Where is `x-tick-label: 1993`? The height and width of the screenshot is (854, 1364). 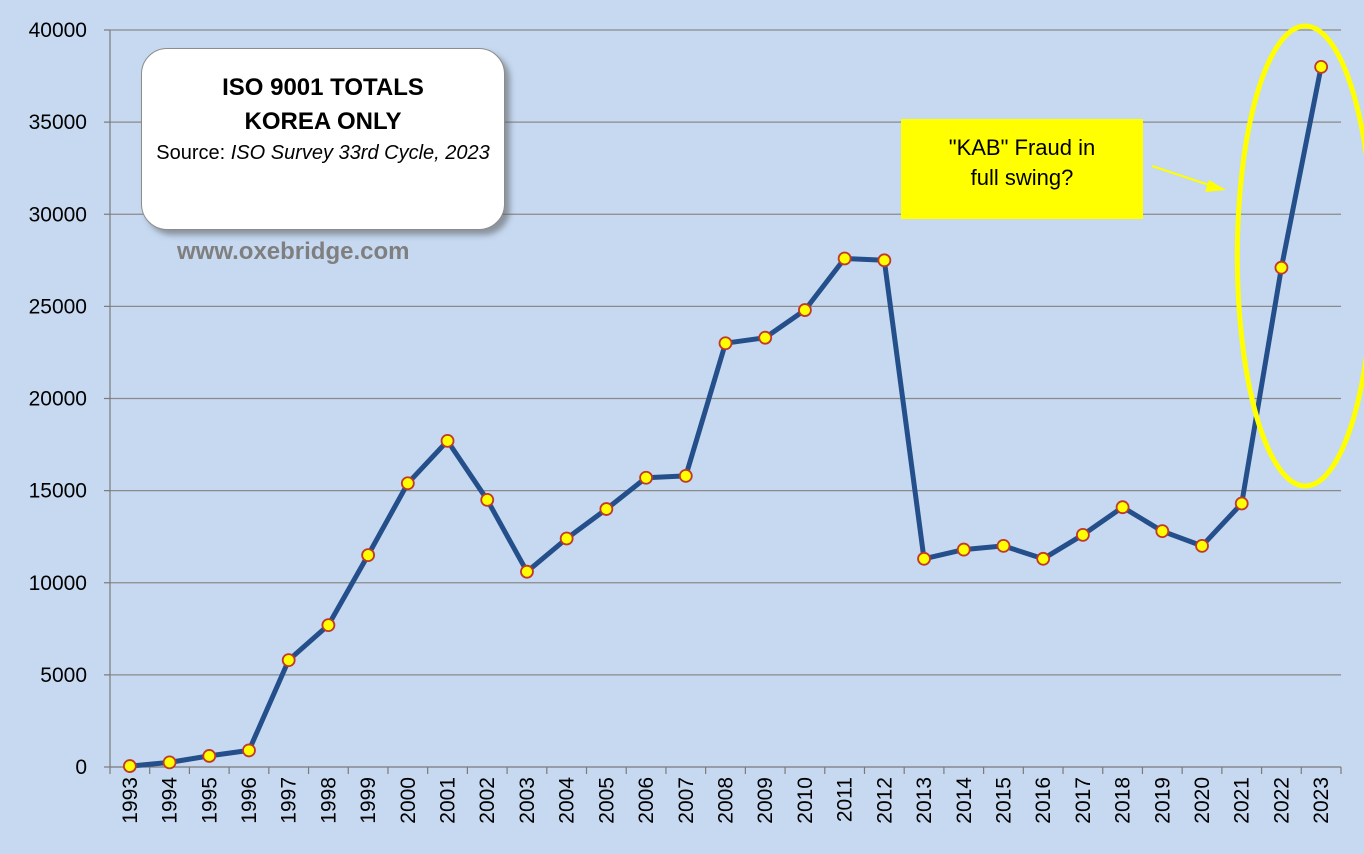
x-tick-label: 1993 is located at coordinates (130, 800).